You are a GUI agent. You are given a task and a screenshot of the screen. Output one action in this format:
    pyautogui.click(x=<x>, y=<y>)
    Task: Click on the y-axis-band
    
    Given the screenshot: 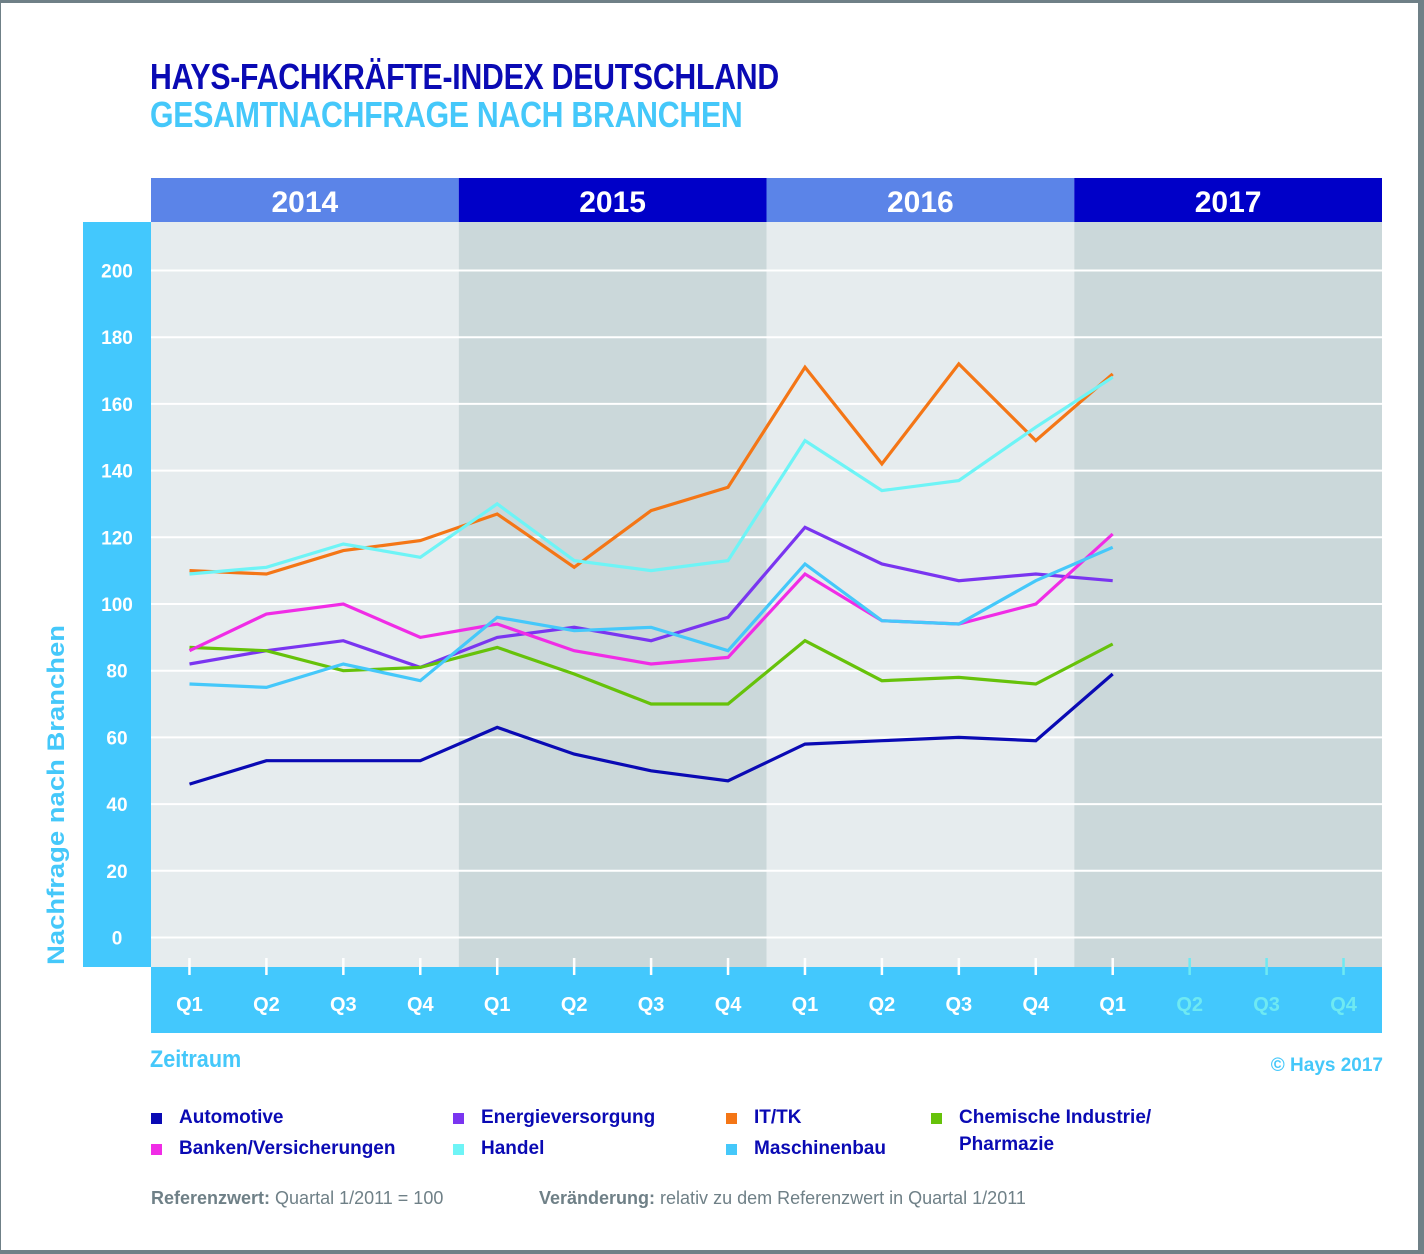 What is the action you would take?
    pyautogui.click(x=117, y=594)
    